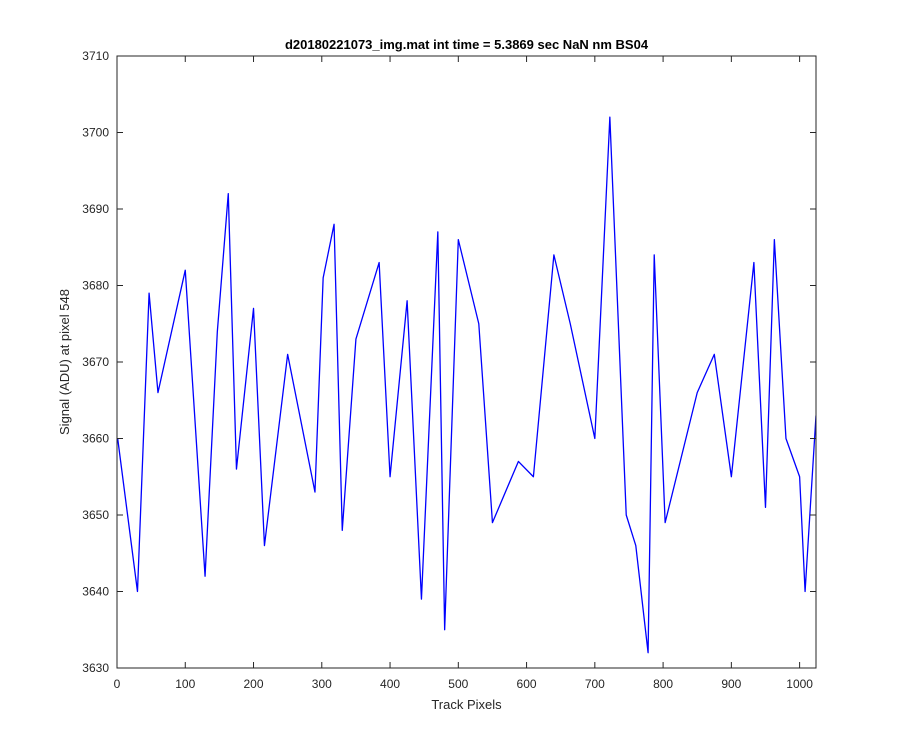 Image resolution: width=900 pixels, height=750 pixels. What do you see at coordinates (185, 684) in the screenshot?
I see `x-tick-label: 100` at bounding box center [185, 684].